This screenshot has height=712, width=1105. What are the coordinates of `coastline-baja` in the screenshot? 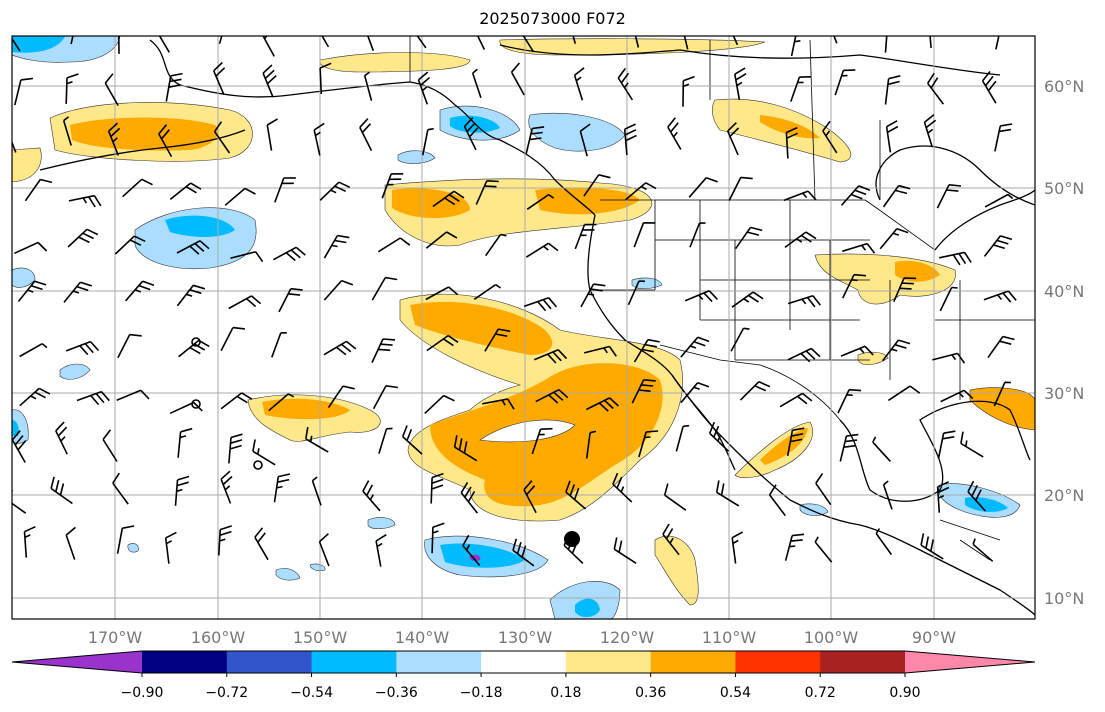 It's located at (703, 422).